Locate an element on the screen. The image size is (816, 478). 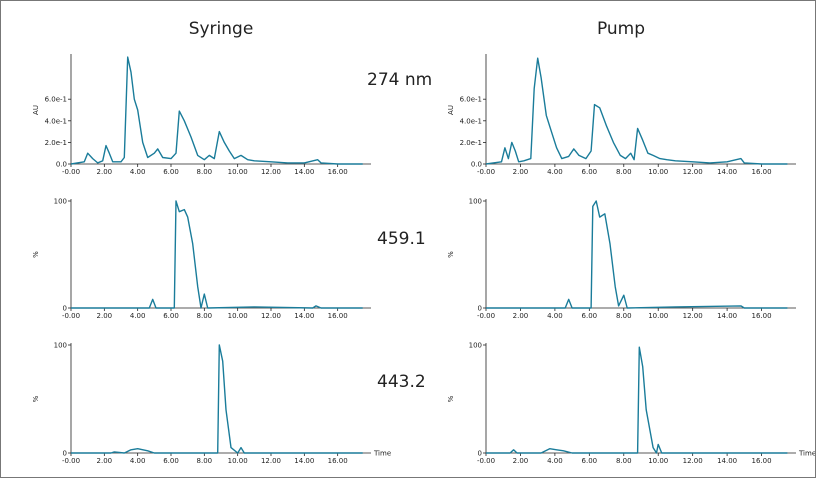
row-label: 459.1 is located at coordinates (401, 239).